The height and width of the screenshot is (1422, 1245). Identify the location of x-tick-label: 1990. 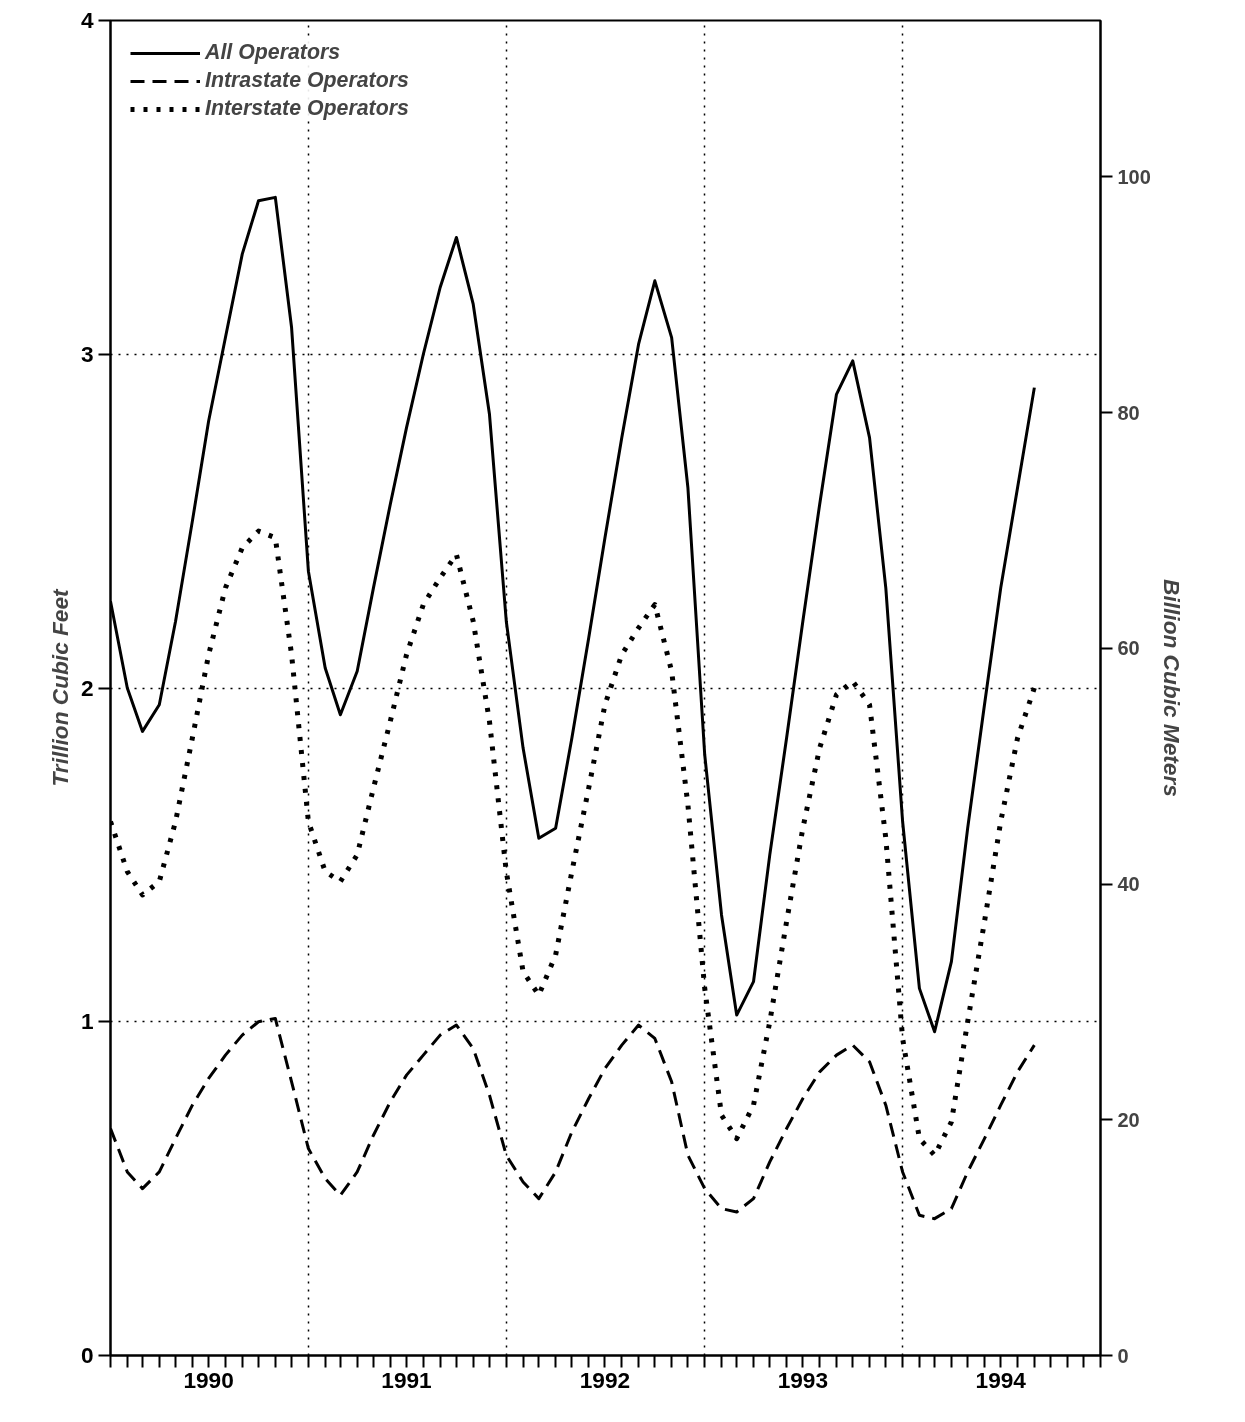
(208, 1379).